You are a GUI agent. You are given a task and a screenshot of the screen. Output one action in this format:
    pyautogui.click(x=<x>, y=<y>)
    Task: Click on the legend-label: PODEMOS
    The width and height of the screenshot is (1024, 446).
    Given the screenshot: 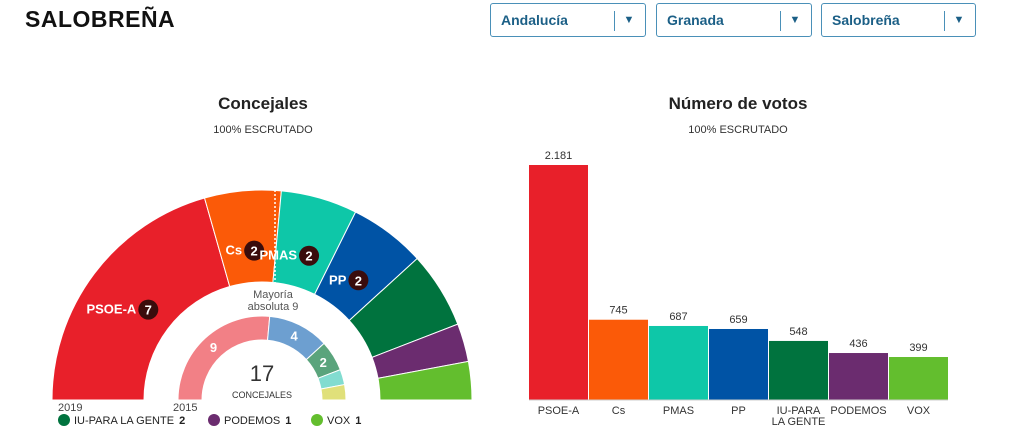 What is the action you would take?
    pyautogui.click(x=252, y=421)
    